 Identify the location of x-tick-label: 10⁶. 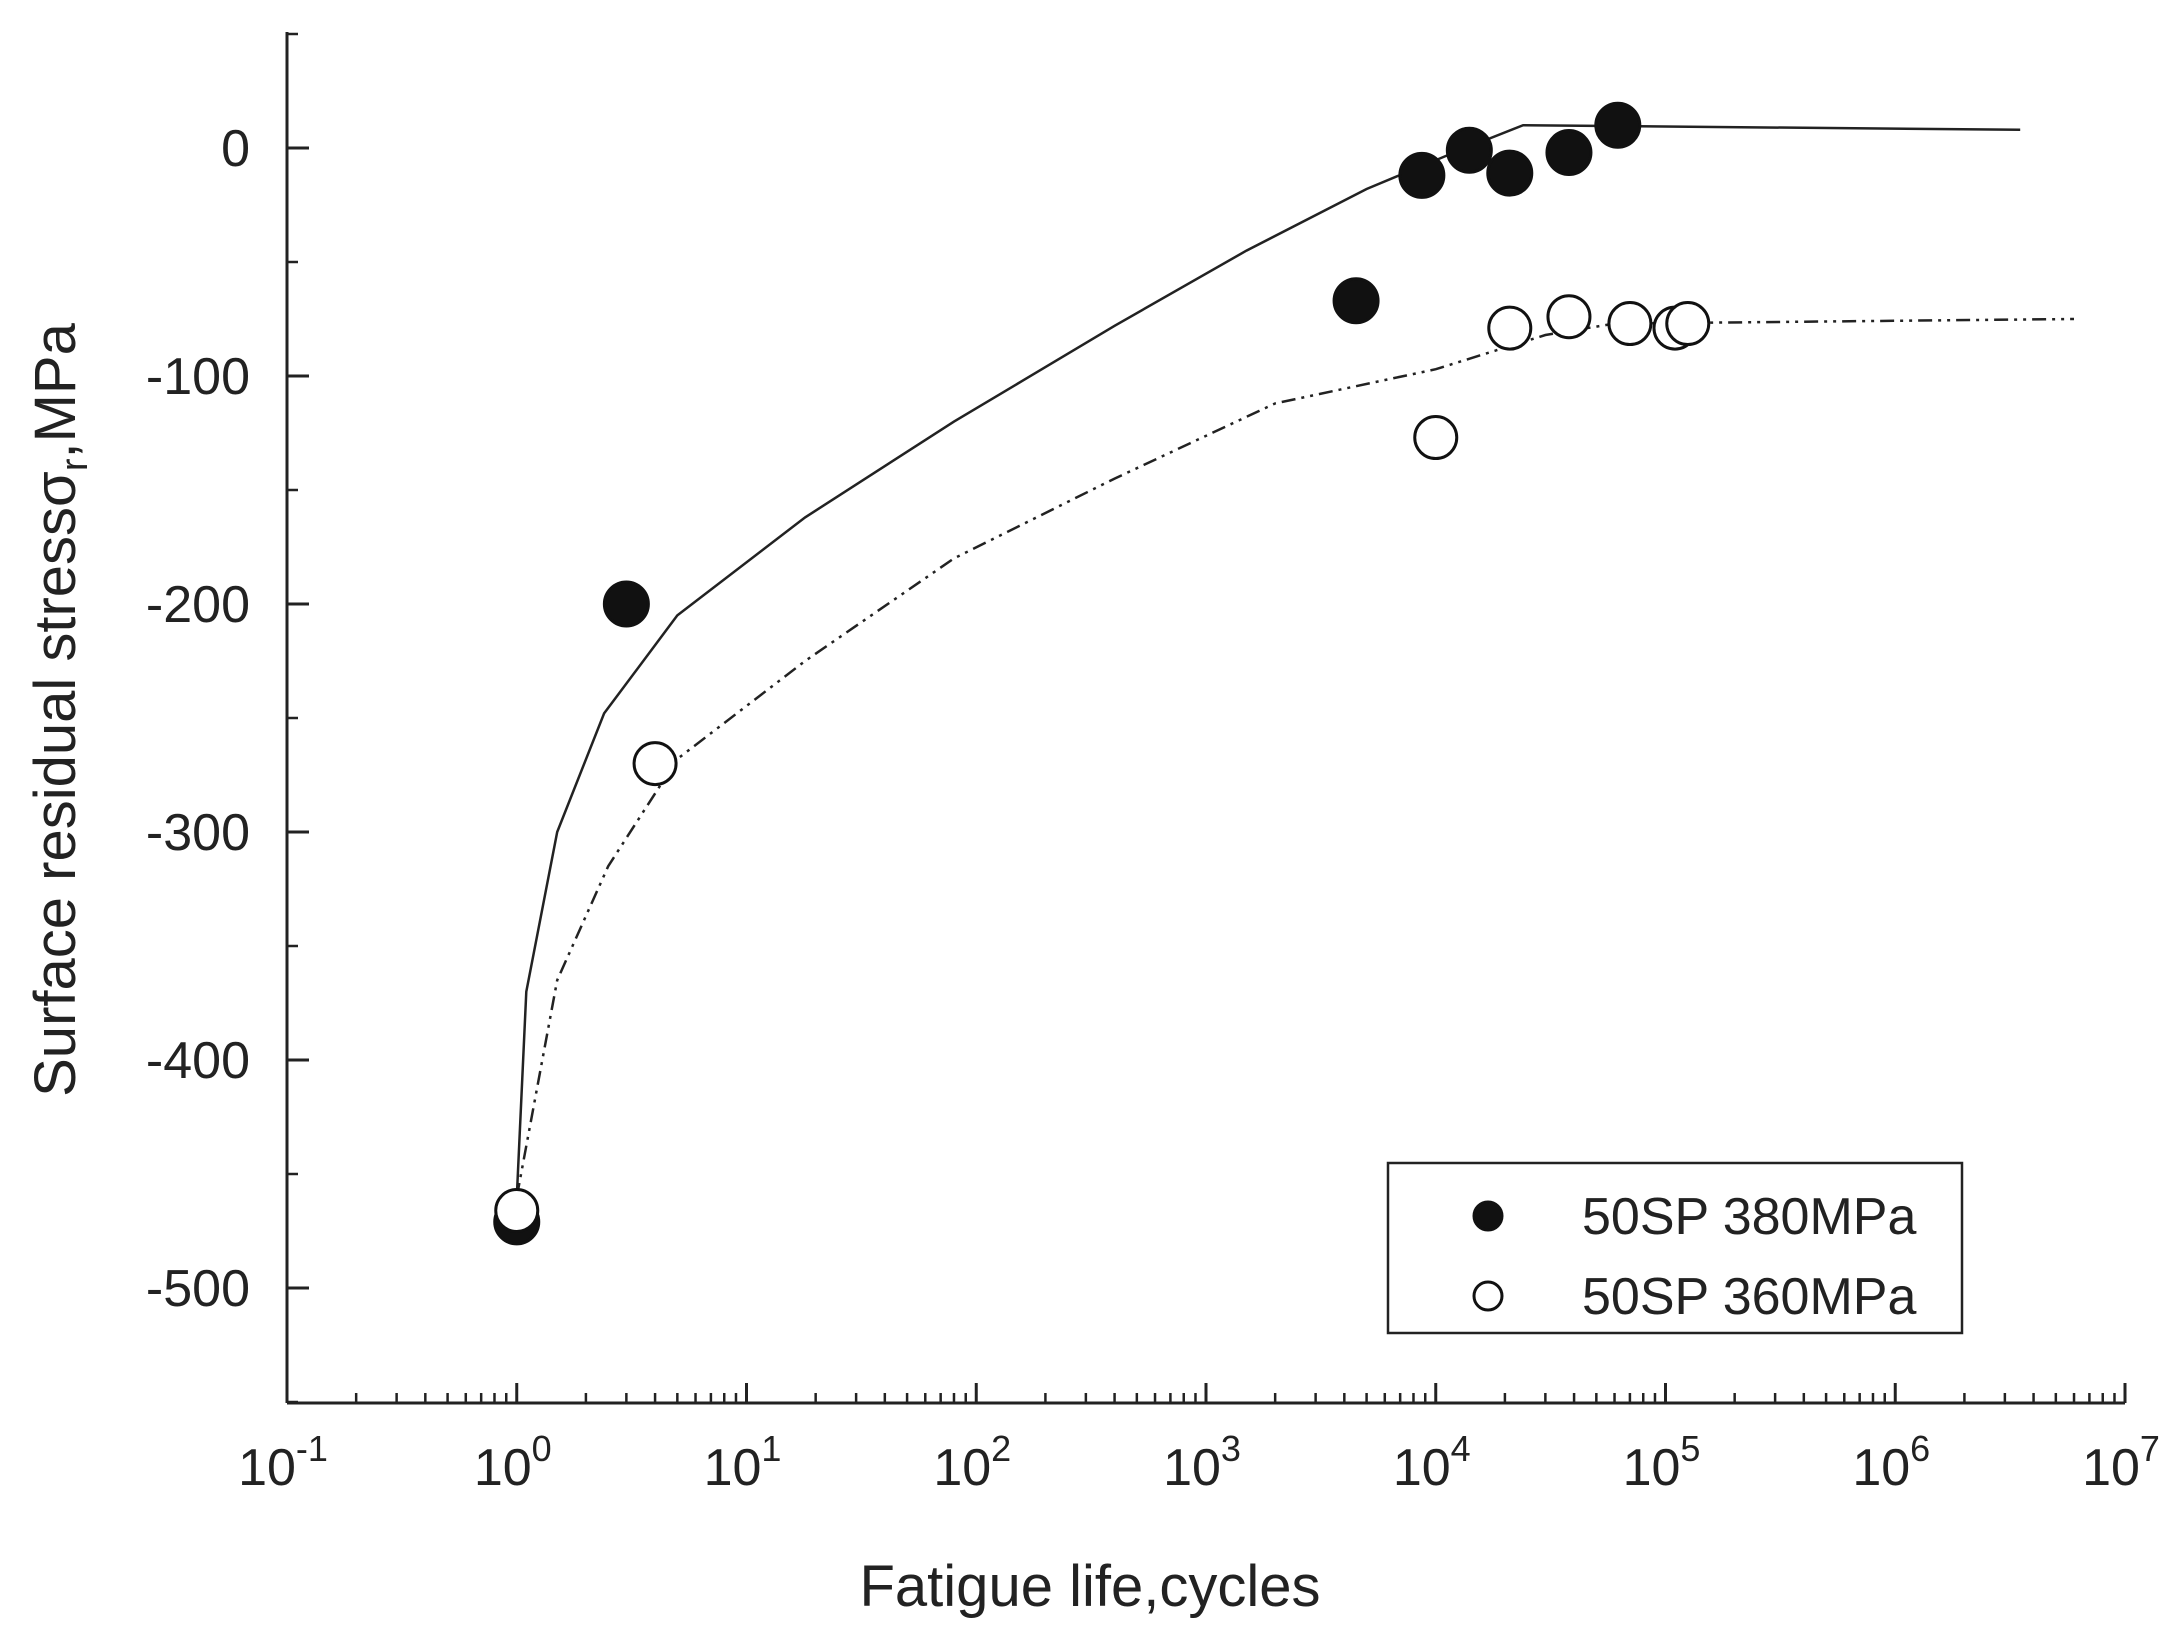
(1891, 1462).